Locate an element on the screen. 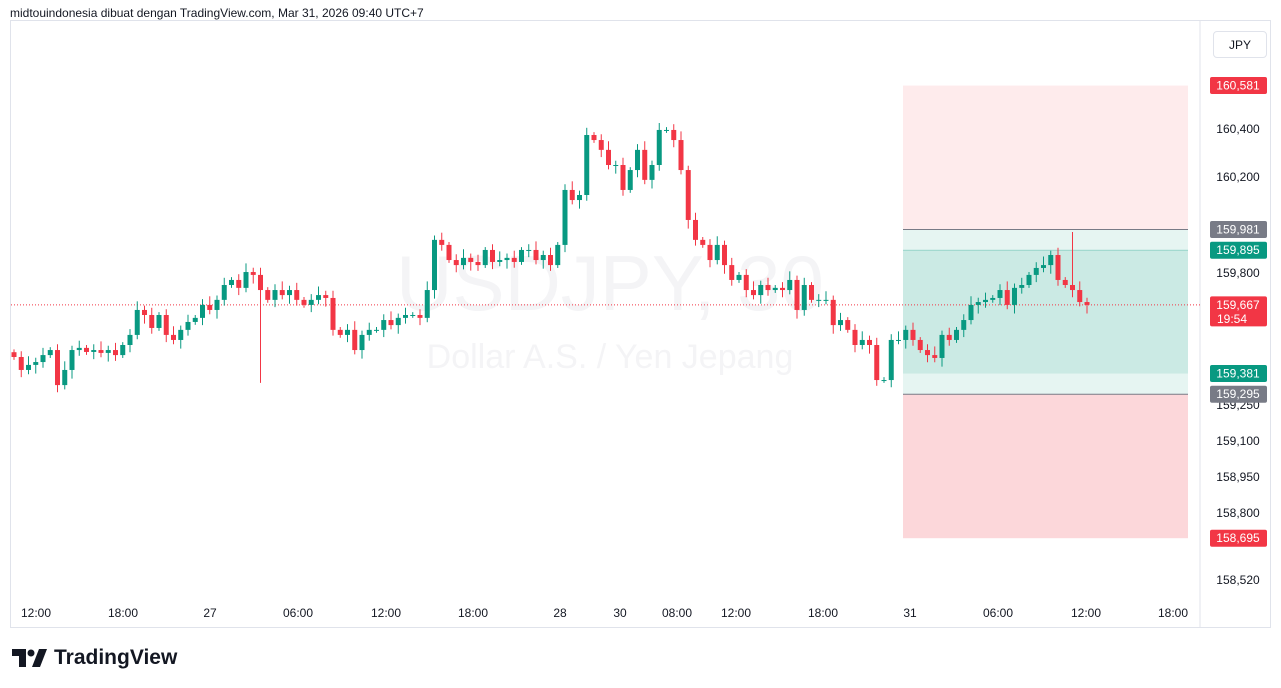 The width and height of the screenshot is (1281, 688). x-tick-label: 28 is located at coordinates (560, 613).